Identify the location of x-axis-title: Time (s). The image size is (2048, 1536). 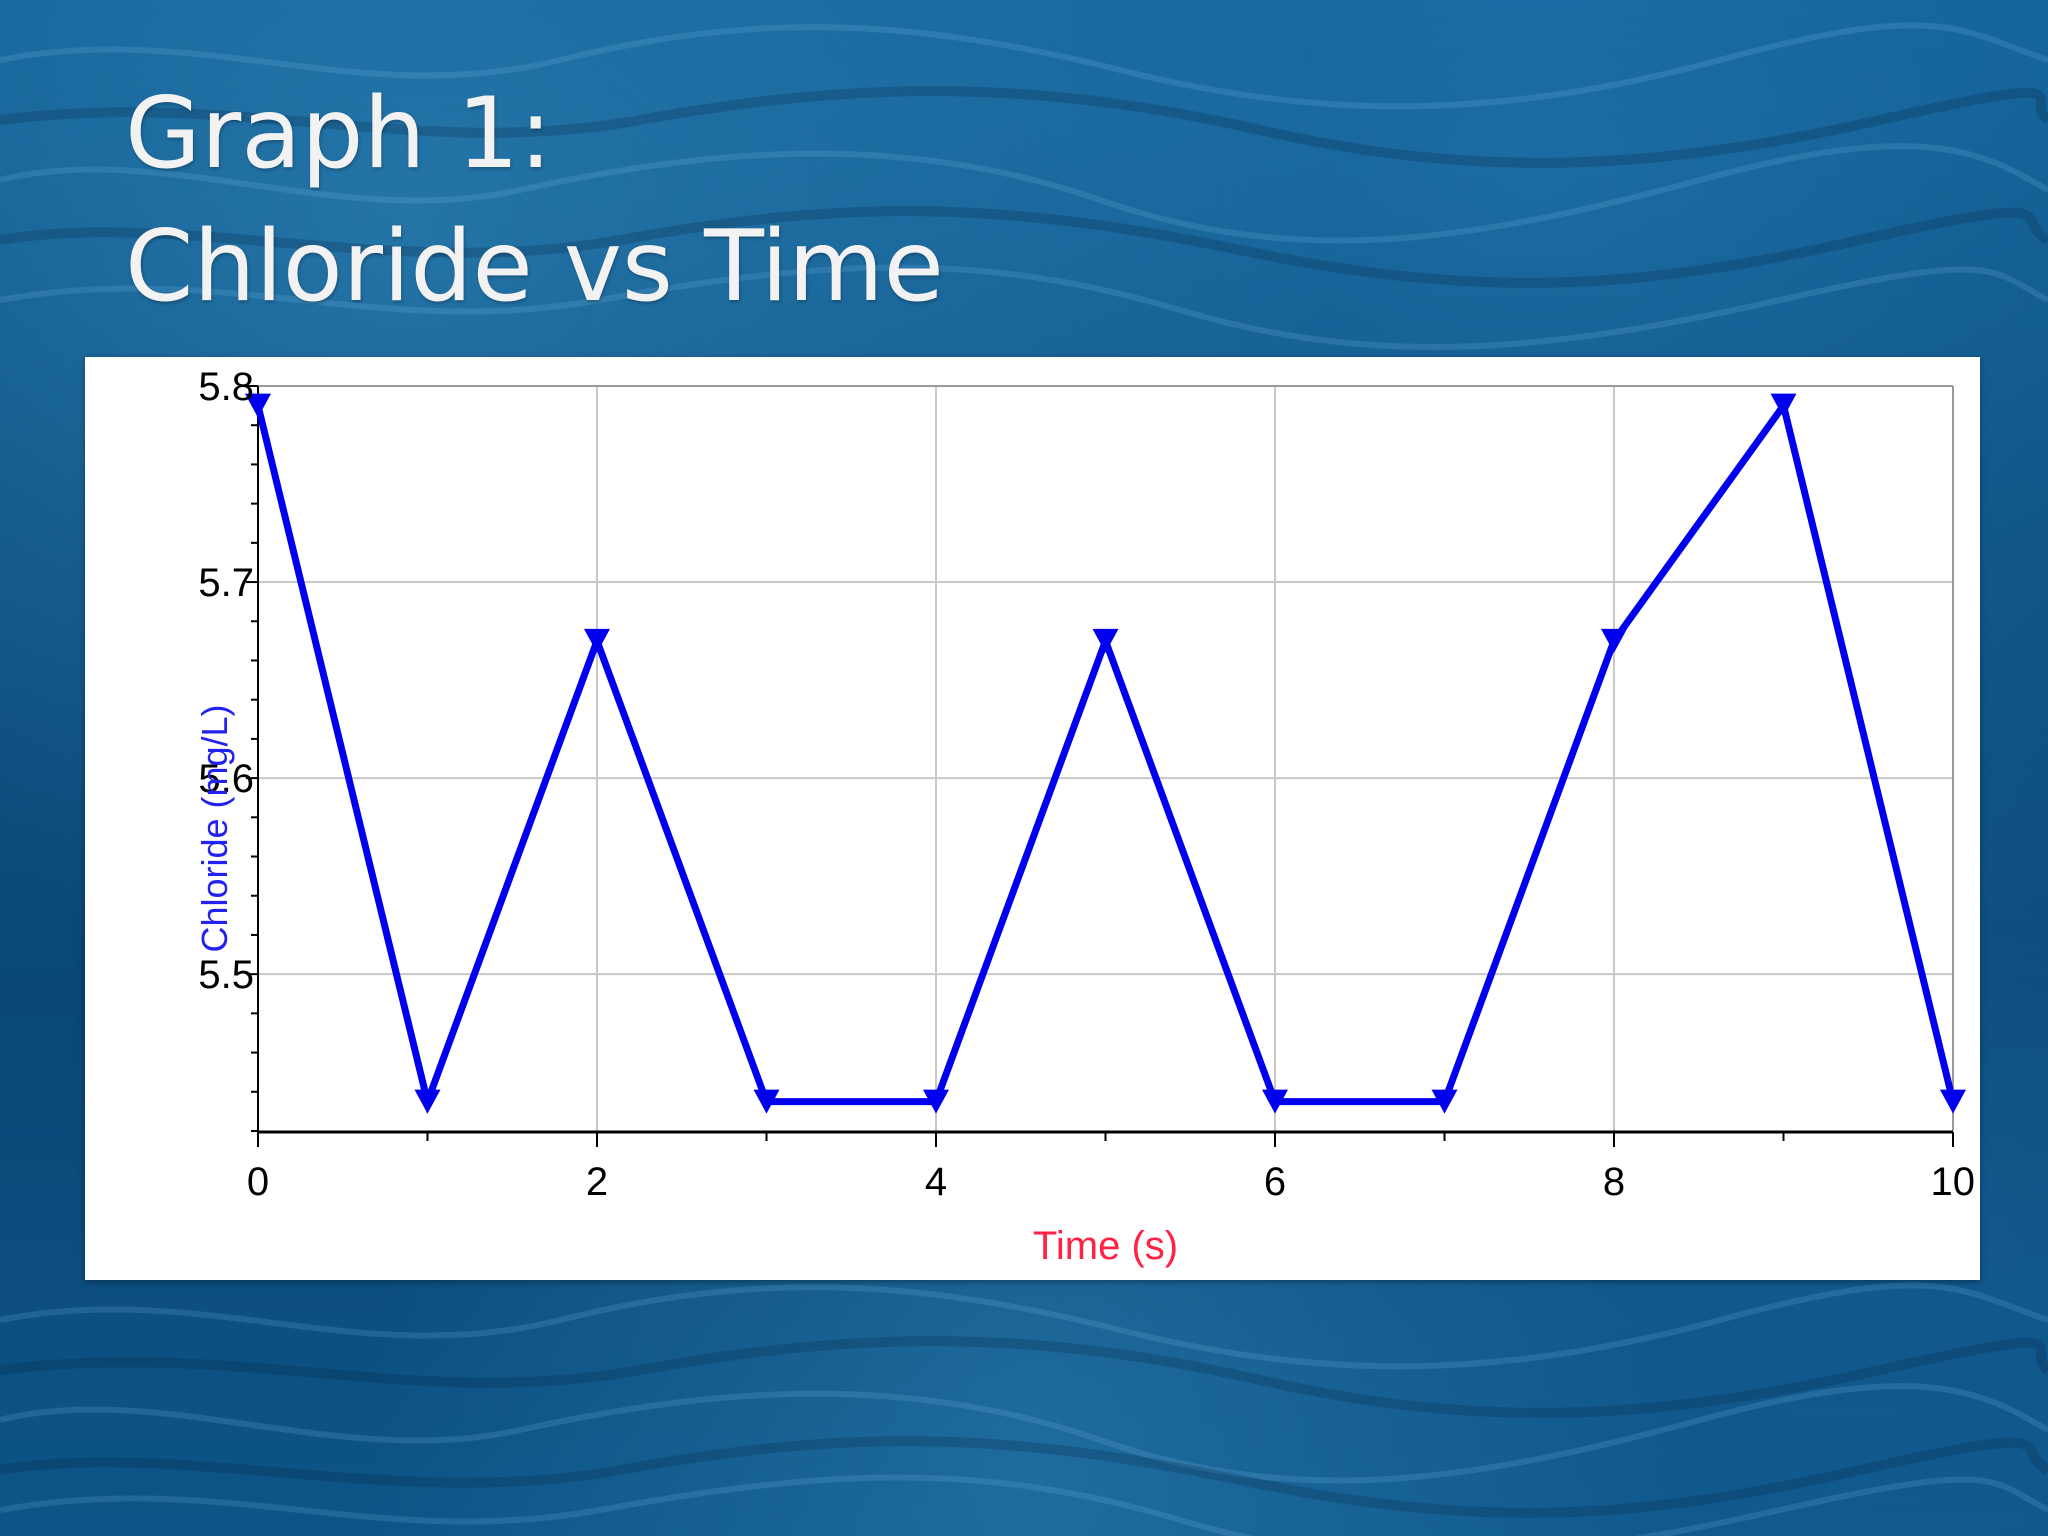
(1105, 1246).